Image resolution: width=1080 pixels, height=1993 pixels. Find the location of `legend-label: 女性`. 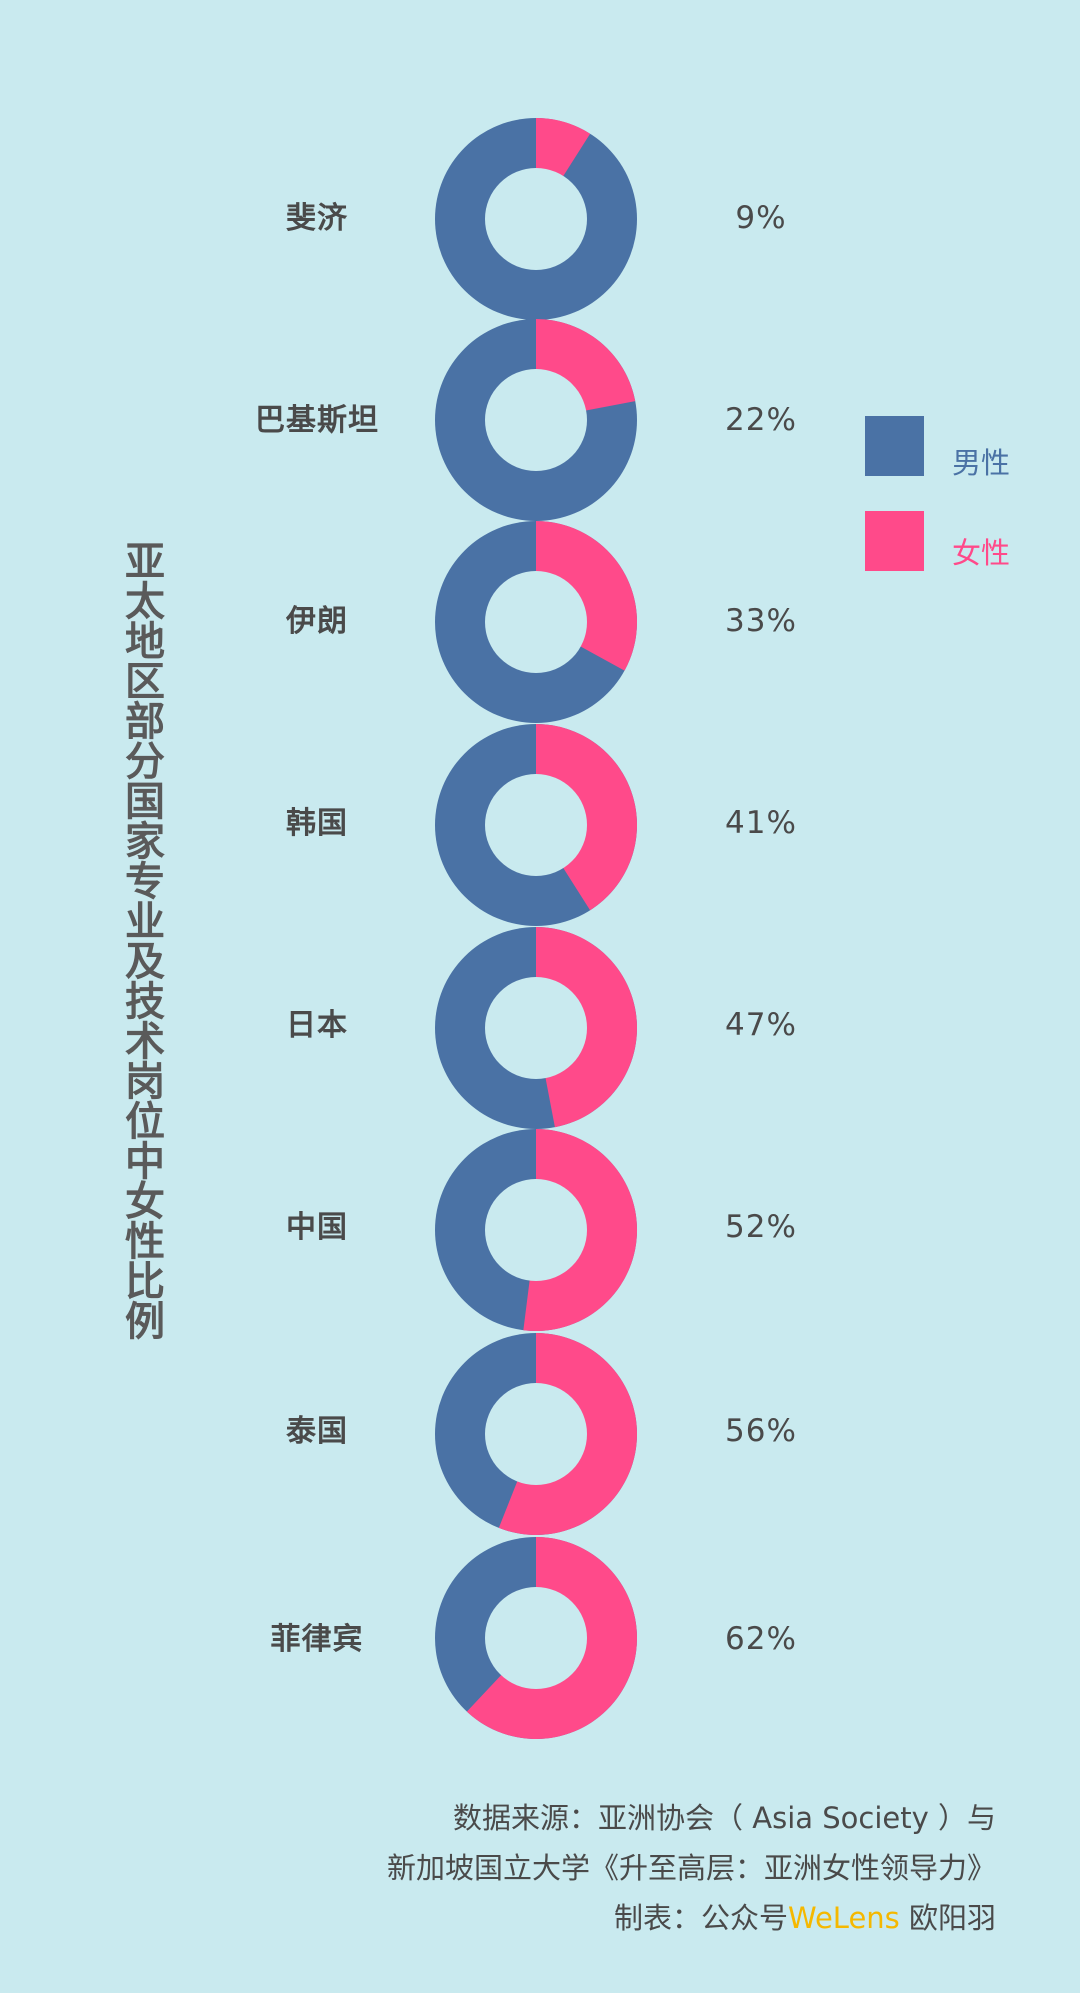

legend-label: 女性 is located at coordinates (981, 553).